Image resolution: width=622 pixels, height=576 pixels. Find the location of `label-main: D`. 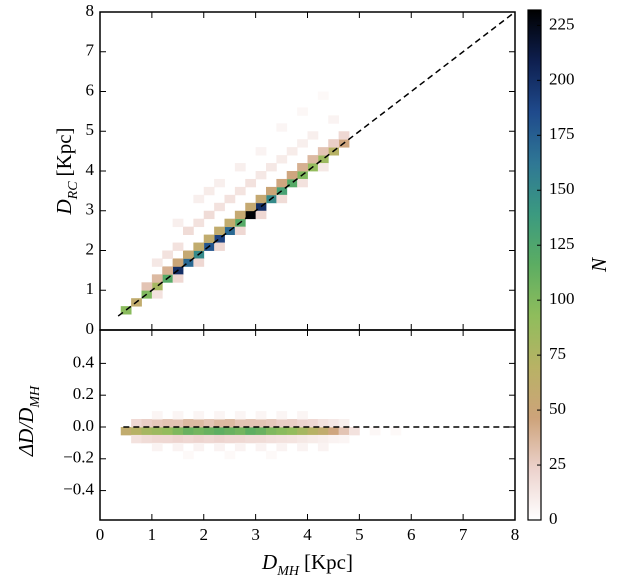

label-main: D is located at coordinates (64, 207).